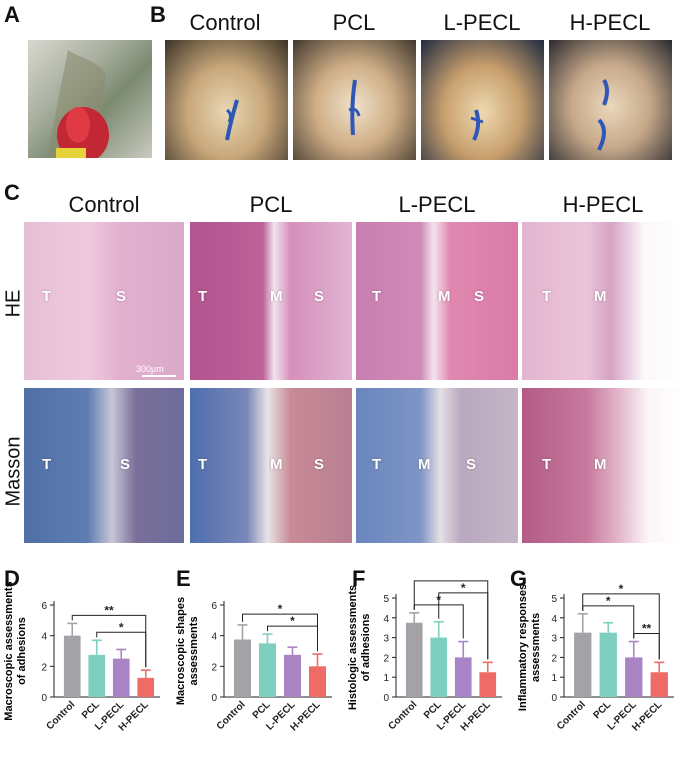 Image resolution: width=685 pixels, height=770 pixels. Describe the element at coordinates (523, 647) in the screenshot. I see `y-axis-label: Inflammatory responses` at that location.